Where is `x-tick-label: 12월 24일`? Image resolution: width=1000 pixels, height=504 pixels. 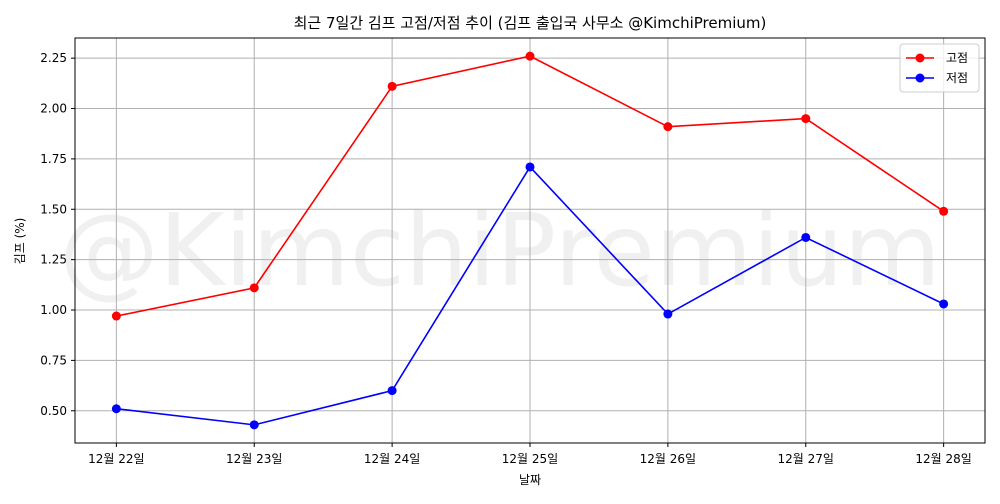
x-tick-label: 12월 24일 is located at coordinates (392, 459).